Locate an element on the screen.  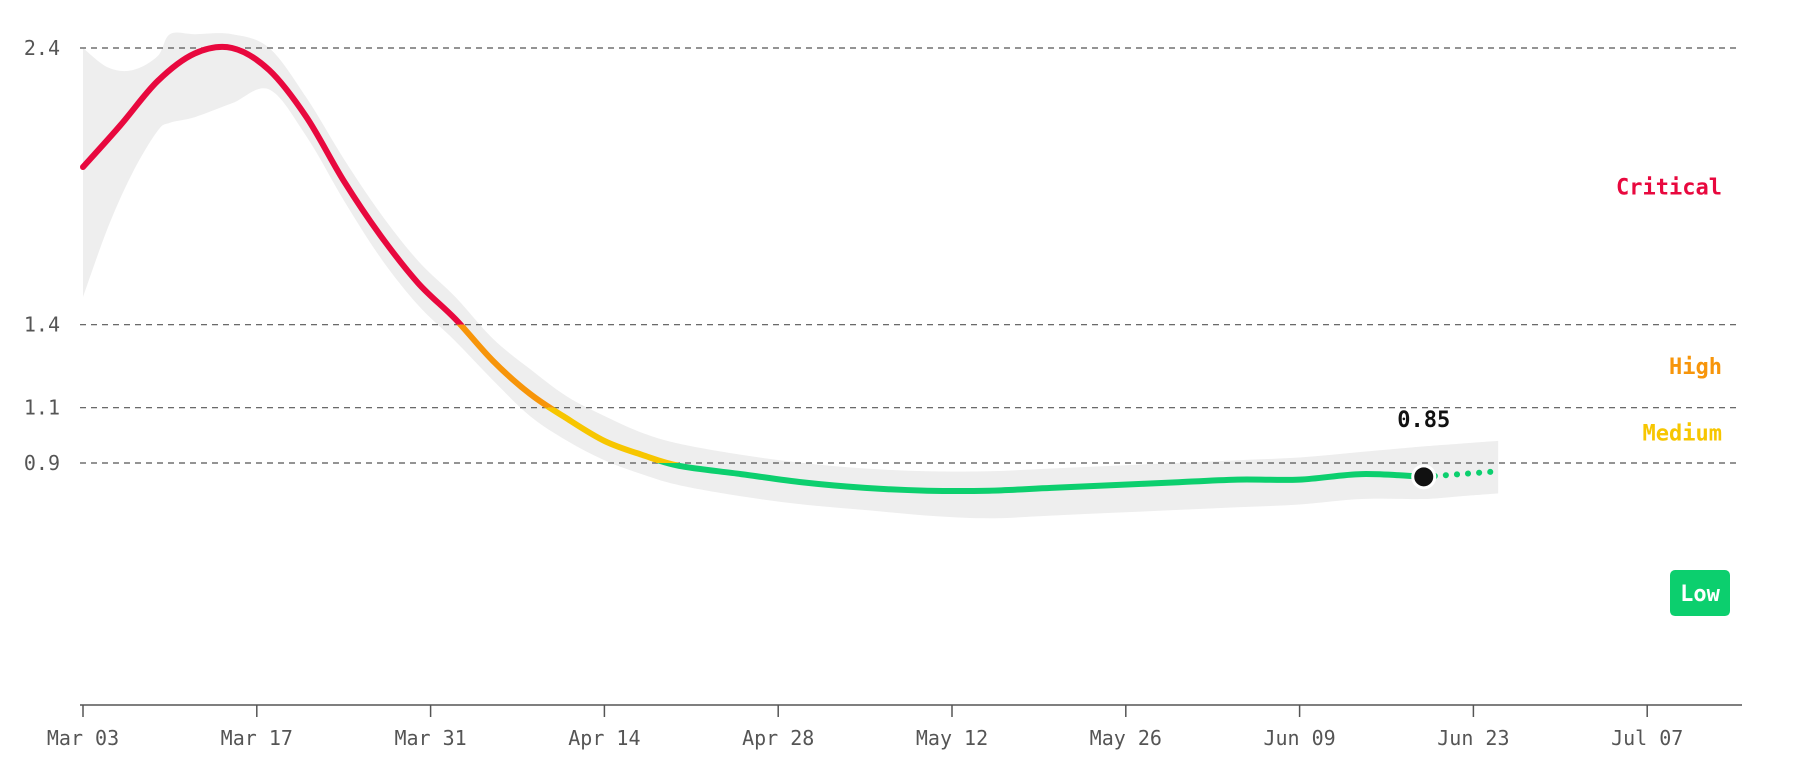
level-badge-bg is located at coordinates (1700, 593).